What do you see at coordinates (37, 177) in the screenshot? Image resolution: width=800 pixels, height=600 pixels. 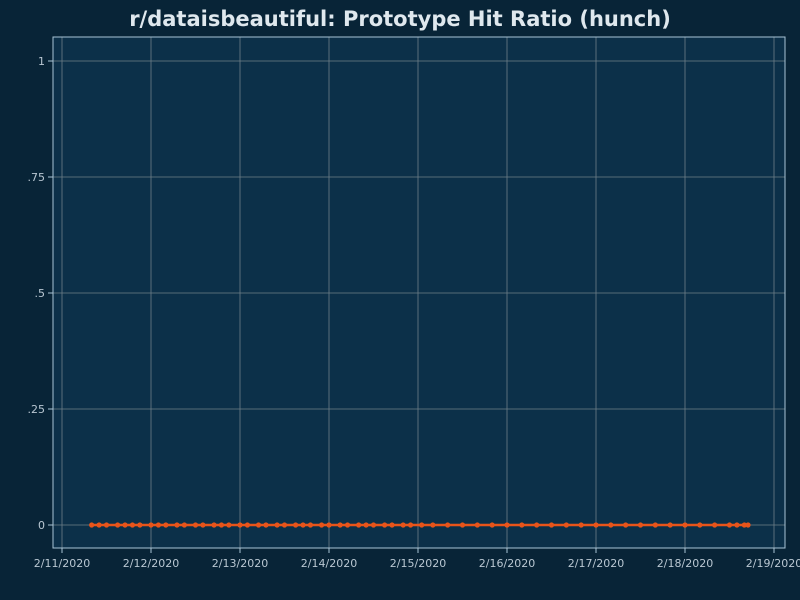 I see `y-tick-label: .75` at bounding box center [37, 177].